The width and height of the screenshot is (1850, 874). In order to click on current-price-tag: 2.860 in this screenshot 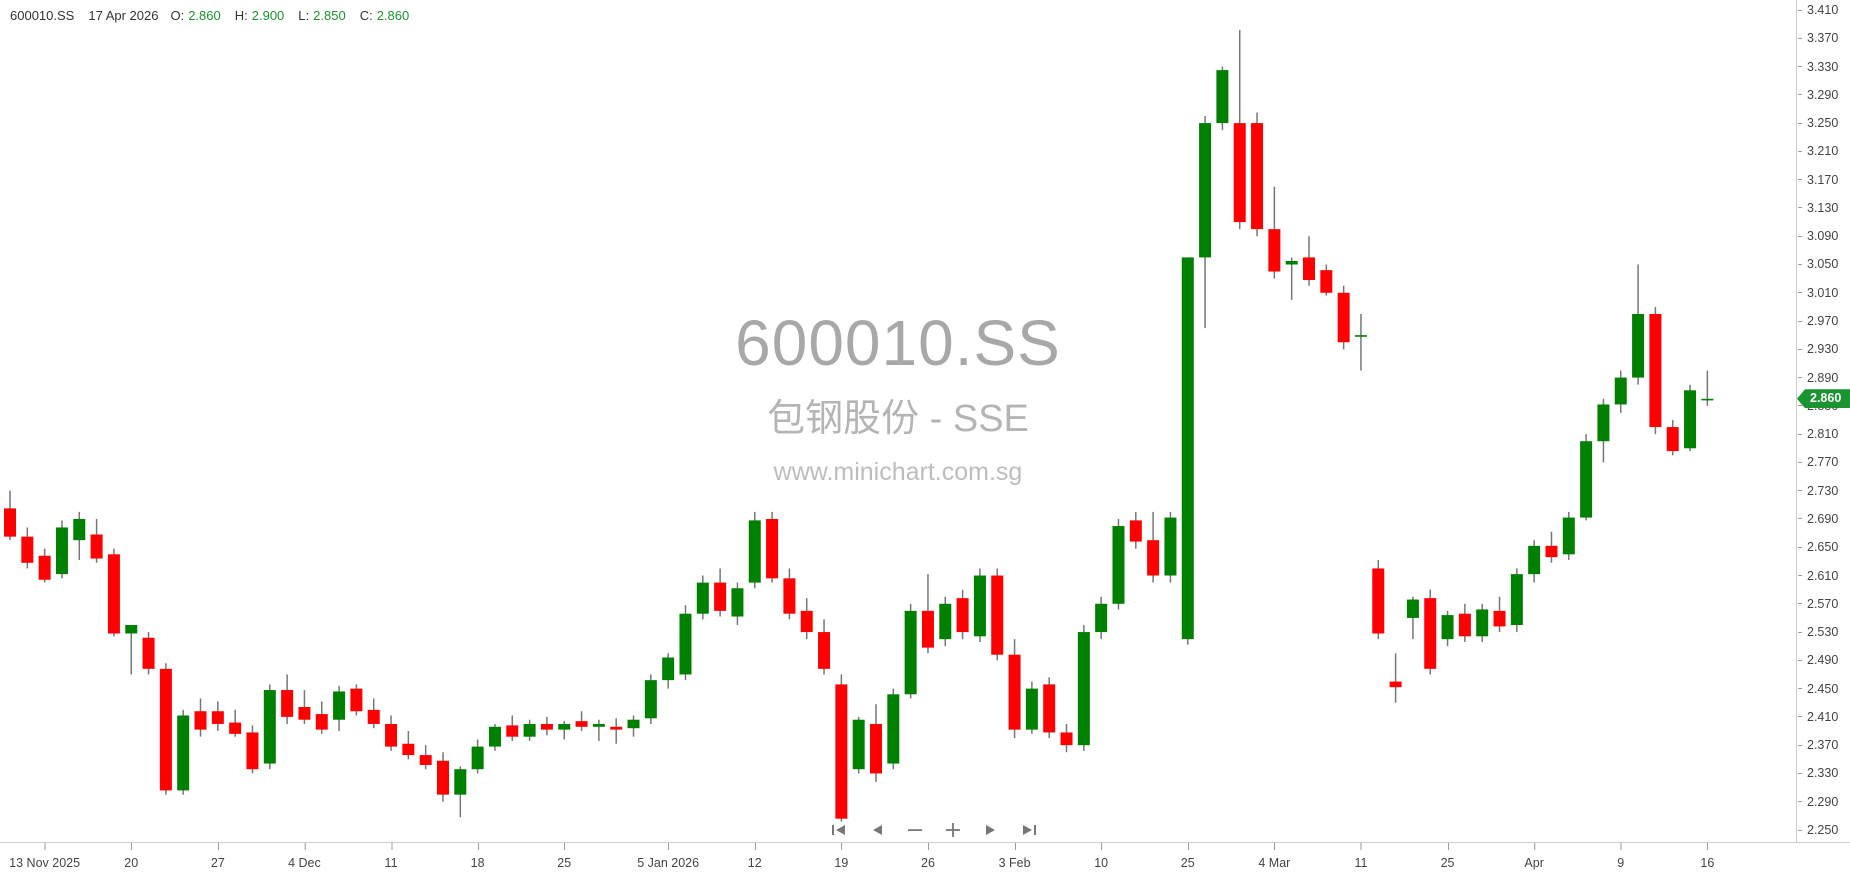, I will do `click(1823, 399)`.